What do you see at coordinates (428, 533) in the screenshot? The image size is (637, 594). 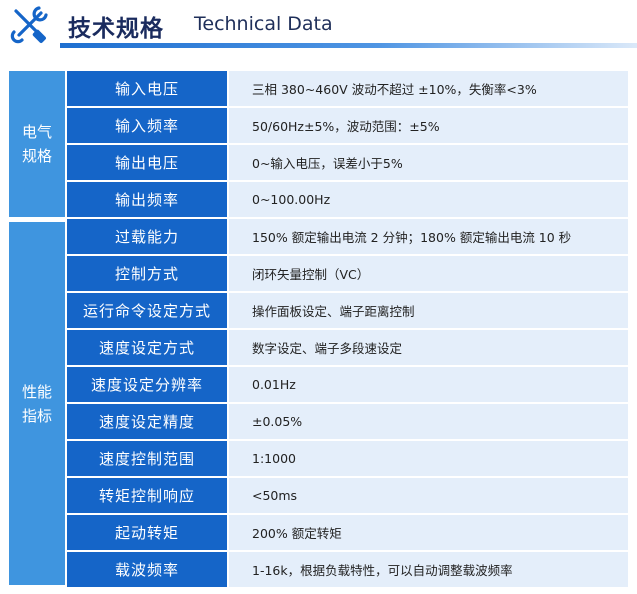 I see `param-value: 200% 额定转矩` at bounding box center [428, 533].